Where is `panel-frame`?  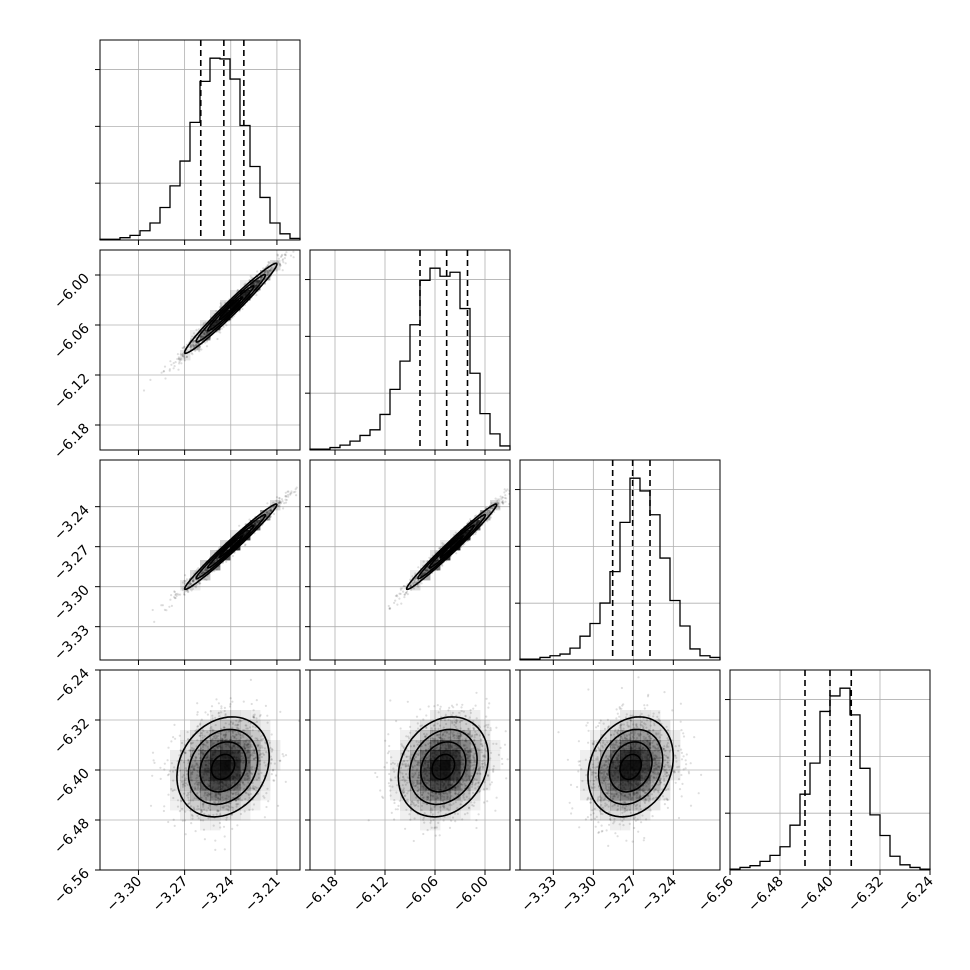 panel-frame is located at coordinates (200, 560).